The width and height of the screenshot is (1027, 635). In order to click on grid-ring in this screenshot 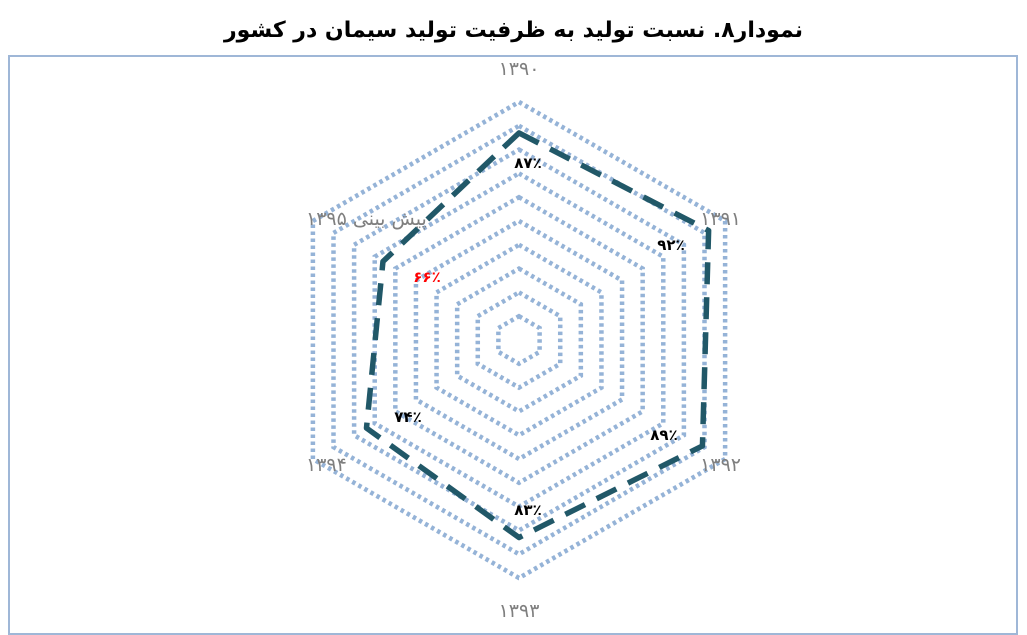, I will do `click(519, 340)`.